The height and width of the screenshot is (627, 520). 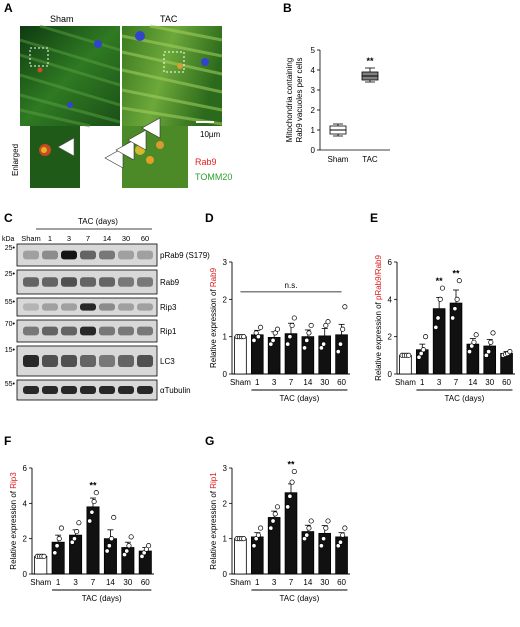 I want to click on panel-label-c: C, so click(x=8, y=218).